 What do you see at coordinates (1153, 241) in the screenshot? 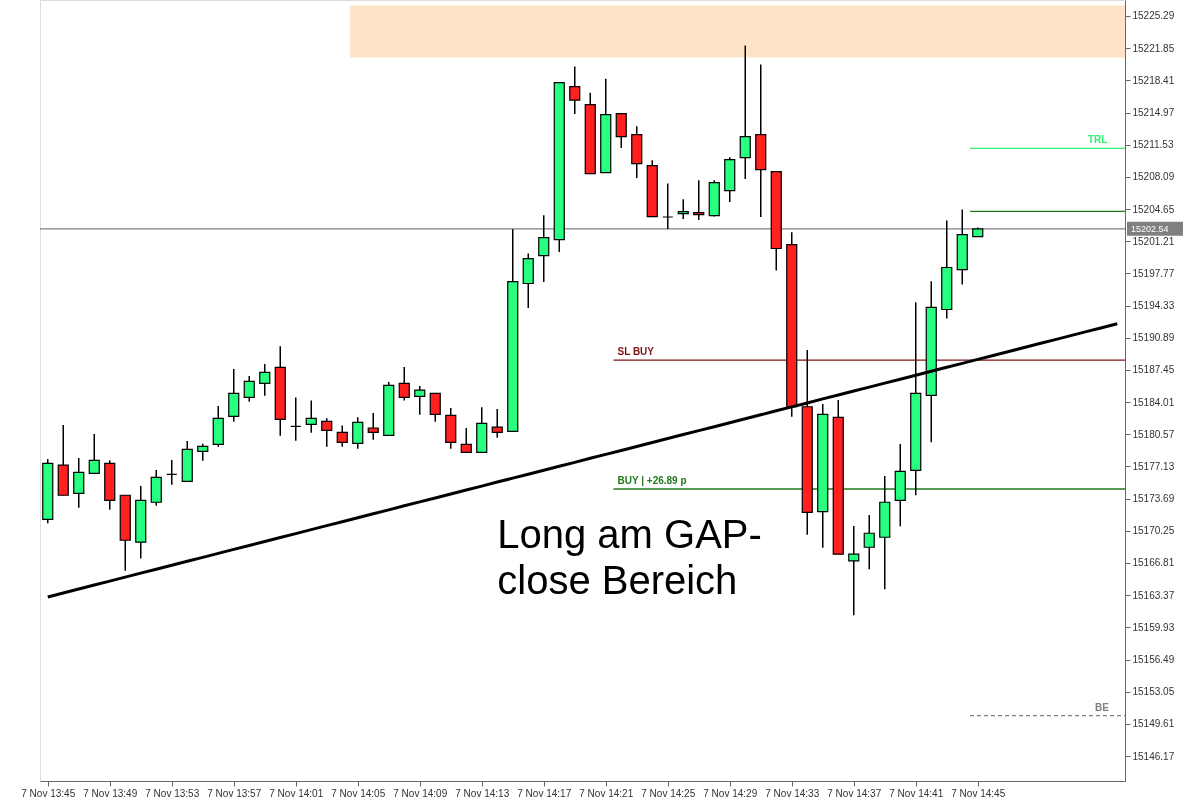
I see `y-tick-label: 15201.21` at bounding box center [1153, 241].